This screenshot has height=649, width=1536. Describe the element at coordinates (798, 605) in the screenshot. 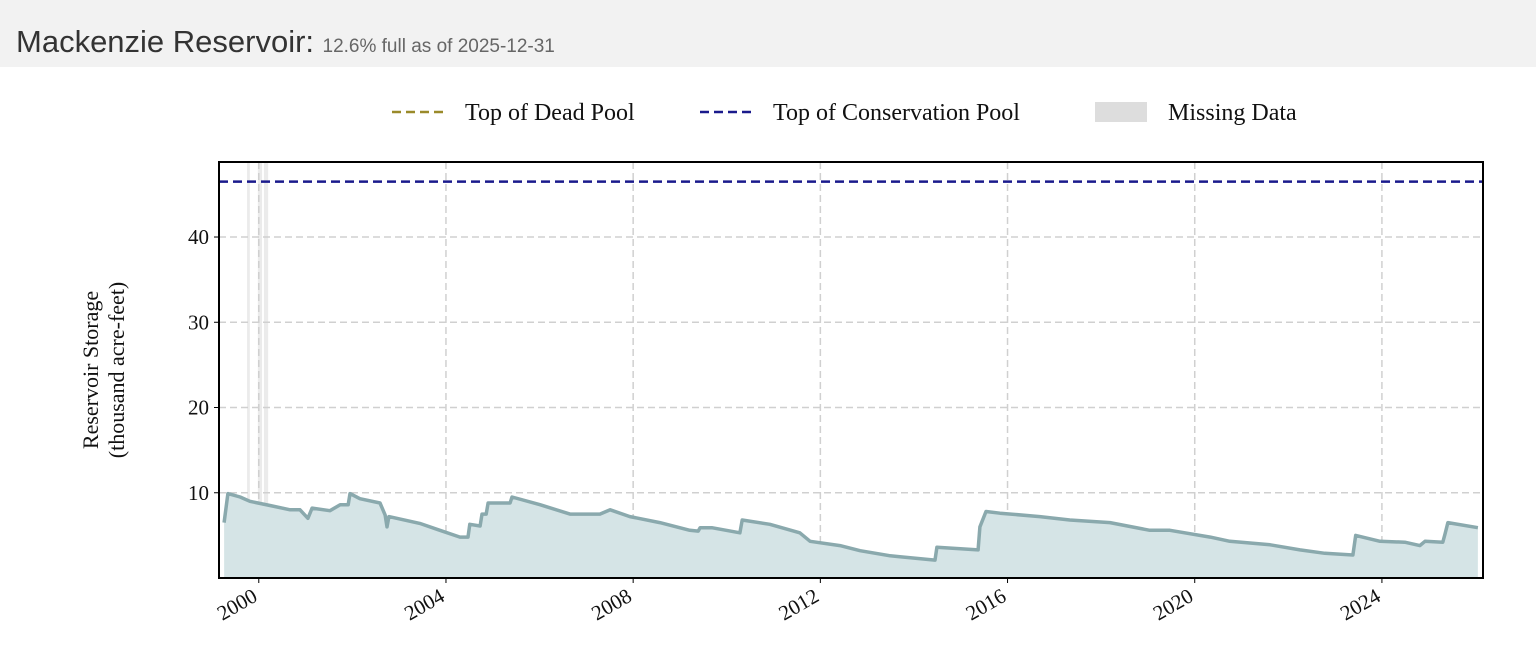

I see `x-tick-label: 2012` at that location.